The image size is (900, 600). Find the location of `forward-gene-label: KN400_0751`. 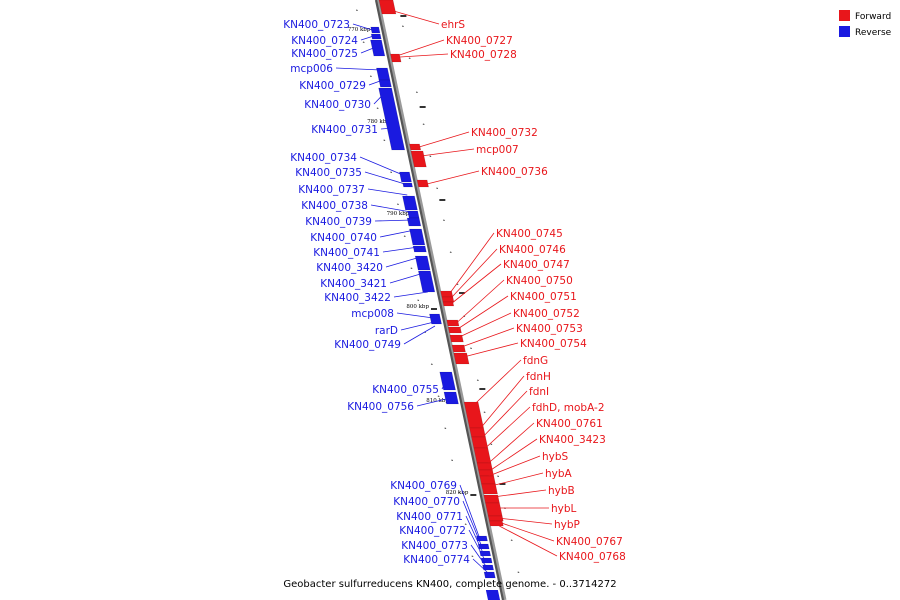

forward-gene-label: KN400_0751 is located at coordinates (543, 297).